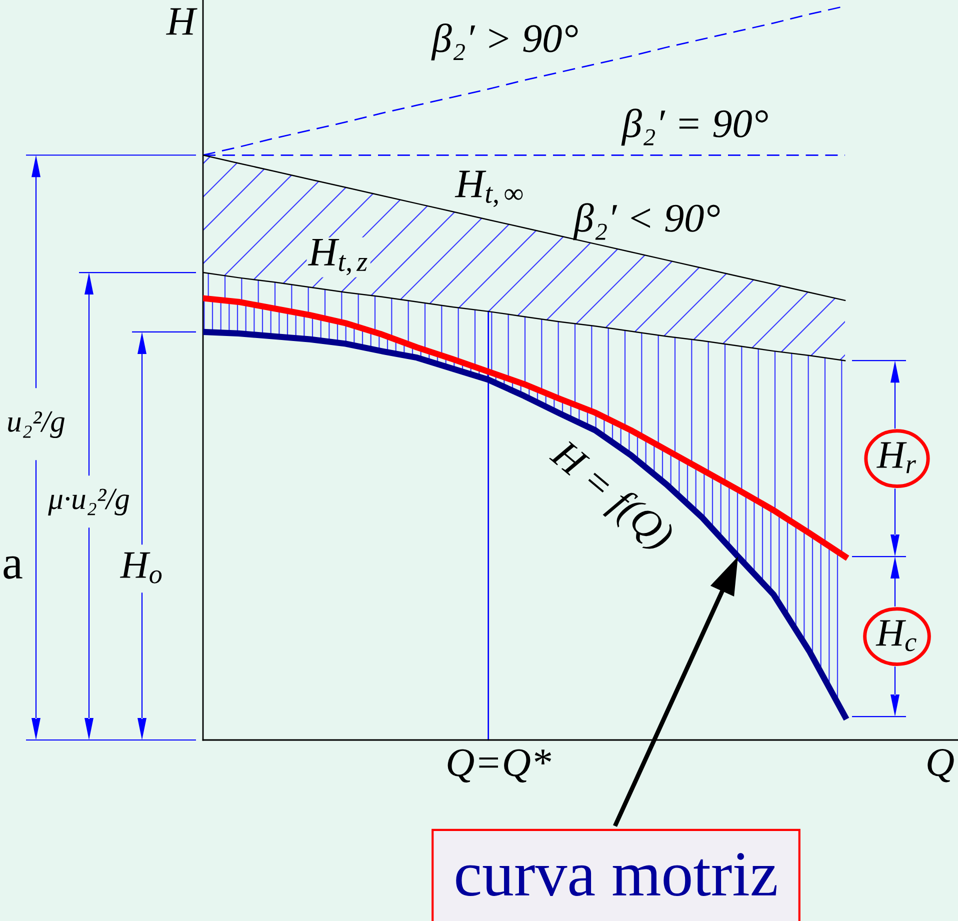 This screenshot has width=958, height=921. What do you see at coordinates (89, 502) in the screenshot?
I see `text: μ·u₂²/g` at bounding box center [89, 502].